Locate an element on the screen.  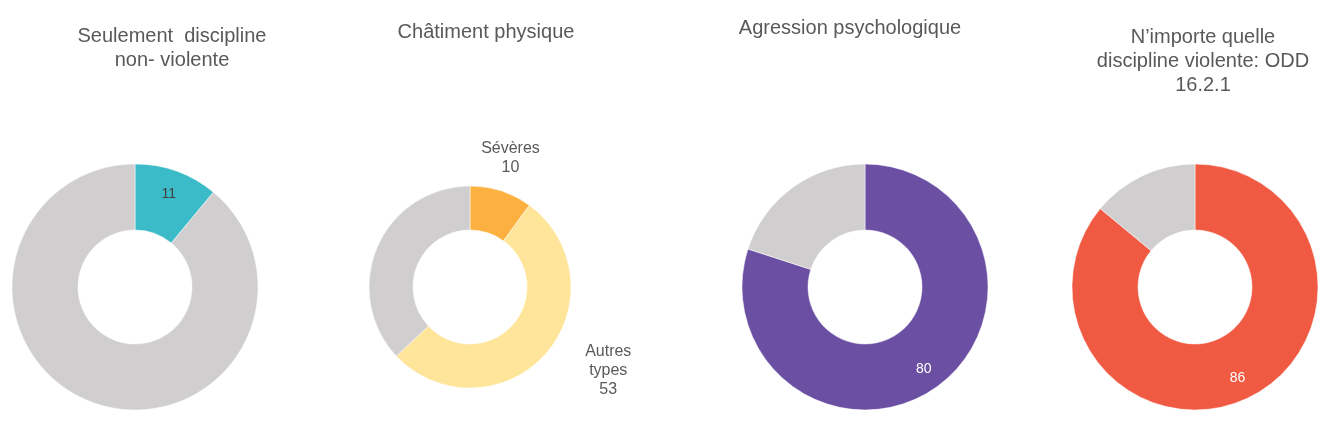
slice-label: Sévères is located at coordinates (510, 148).